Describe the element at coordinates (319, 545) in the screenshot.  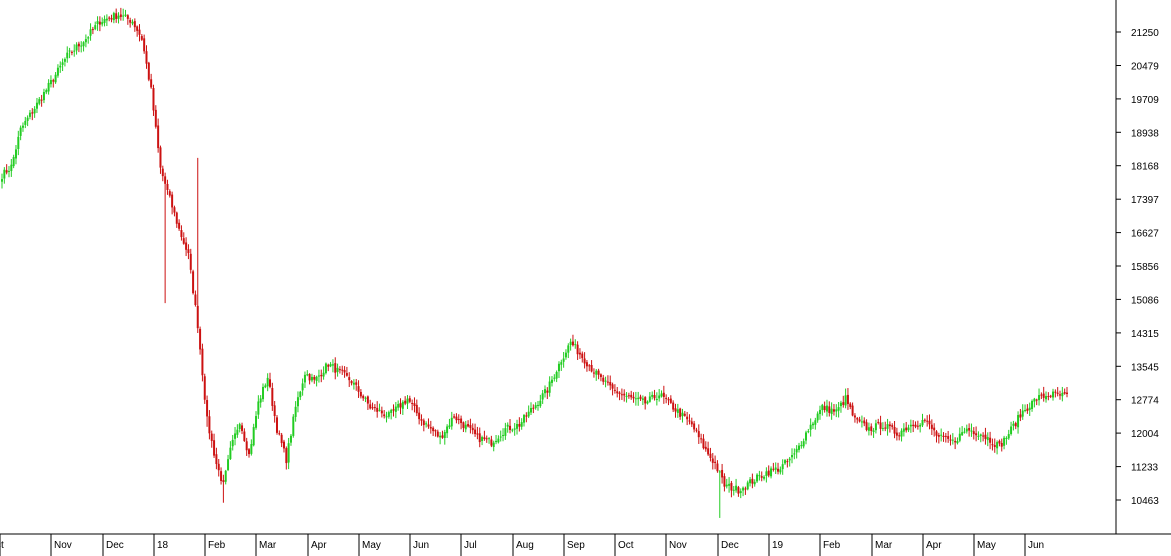
I see `x-tick-label: Apr` at that location.